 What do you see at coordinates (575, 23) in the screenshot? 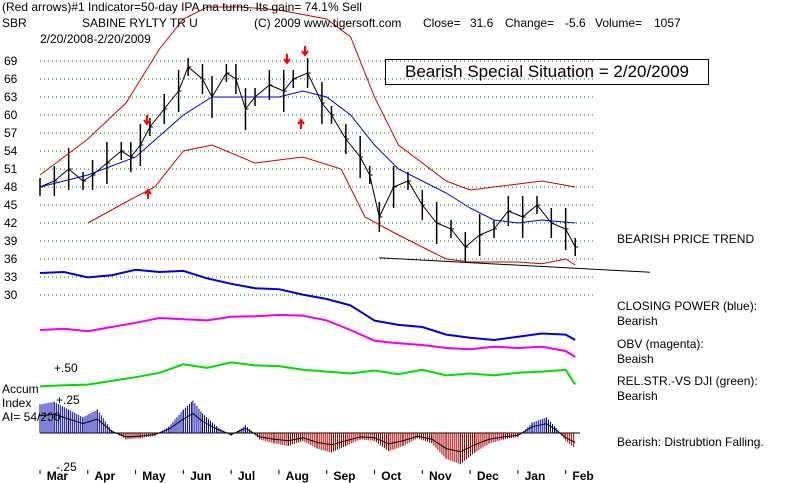
I see `change-value: -5.6` at bounding box center [575, 23].